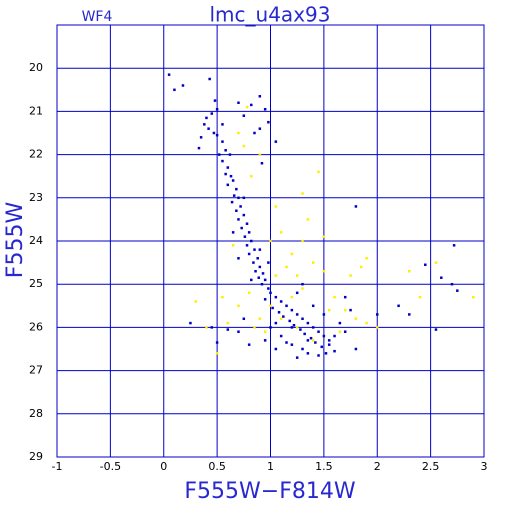 The width and height of the screenshot is (512, 512). What do you see at coordinates (36, 283) in the screenshot?
I see `y-tick-label: 25` at bounding box center [36, 283].